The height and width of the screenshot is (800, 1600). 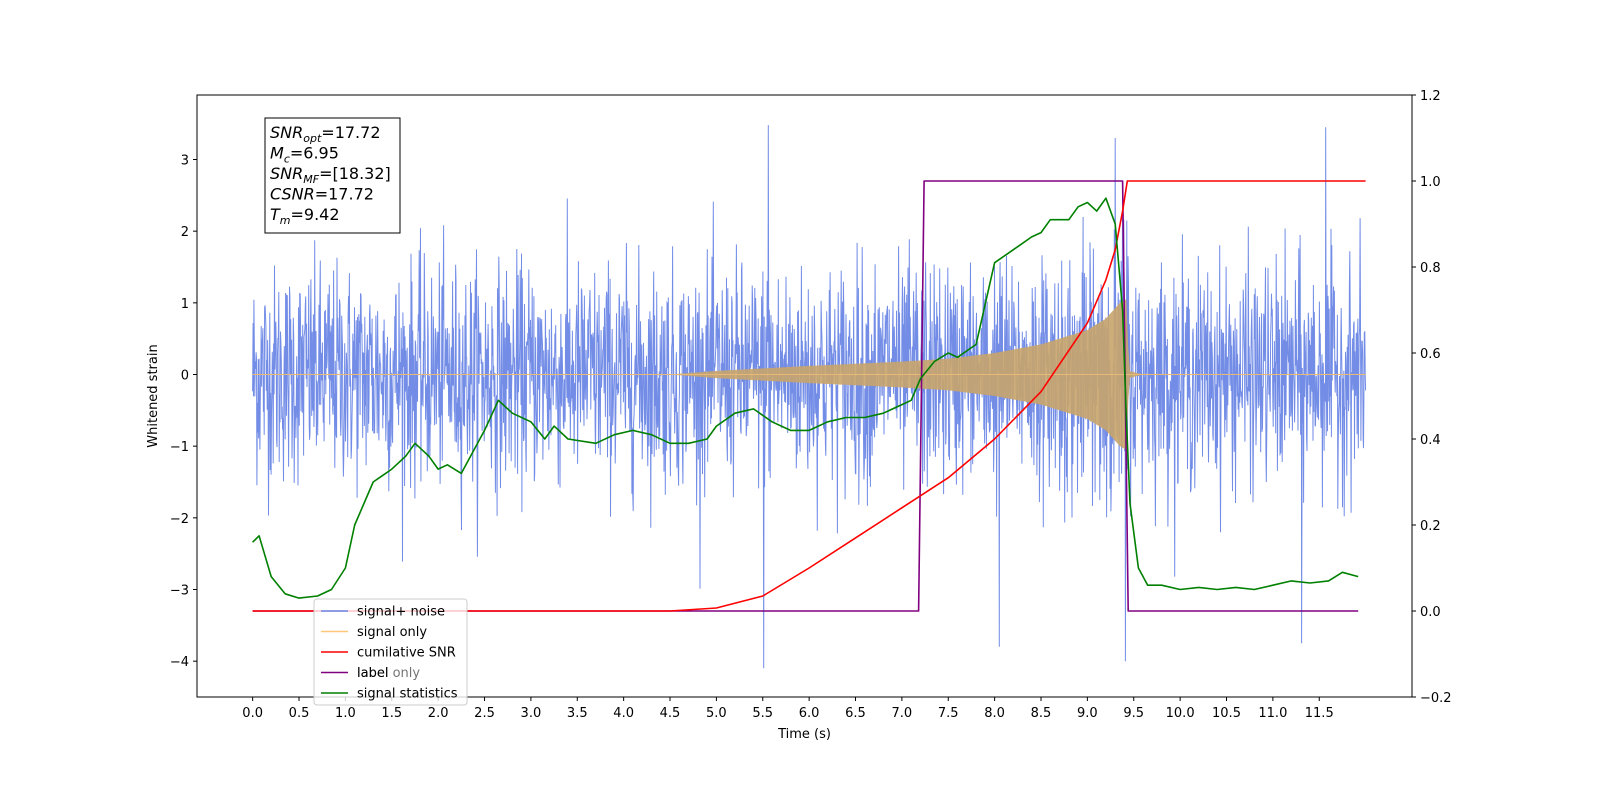 What do you see at coordinates (1133, 713) in the screenshot?
I see `x-tick-label: 9.5` at bounding box center [1133, 713].